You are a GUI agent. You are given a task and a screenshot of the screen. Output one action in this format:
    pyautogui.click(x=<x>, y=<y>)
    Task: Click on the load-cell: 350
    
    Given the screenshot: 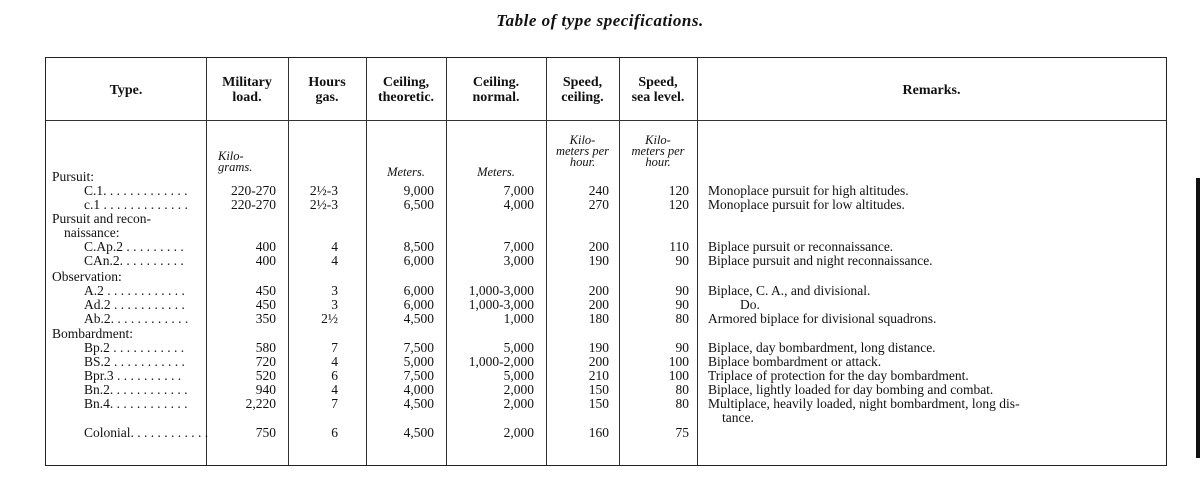 What is the action you would take?
    pyautogui.click(x=265, y=318)
    